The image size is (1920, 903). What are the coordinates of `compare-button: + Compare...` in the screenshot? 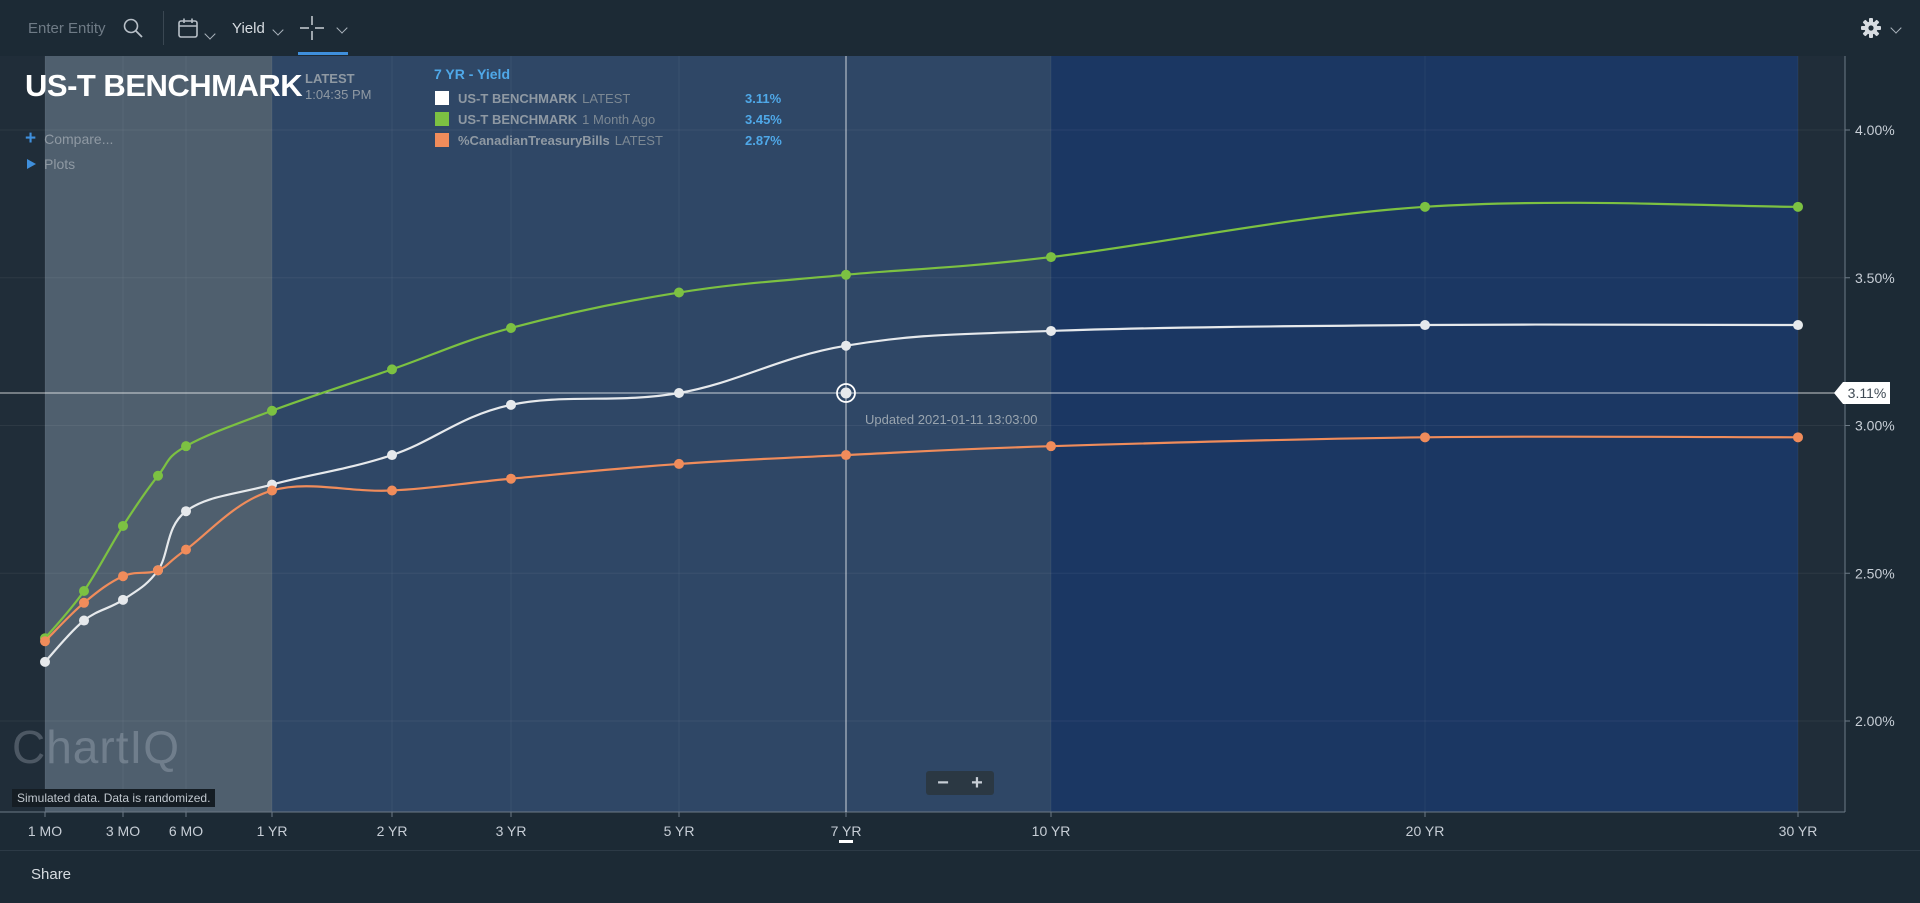 It's located at (69, 138).